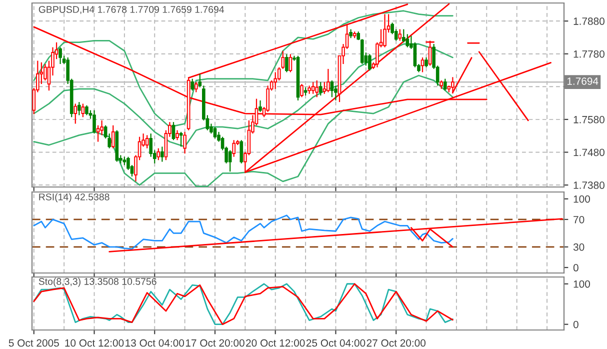  Describe the element at coordinates (589, 54) in the screenshot. I see `y-tick-label: 1.7780` at that location.